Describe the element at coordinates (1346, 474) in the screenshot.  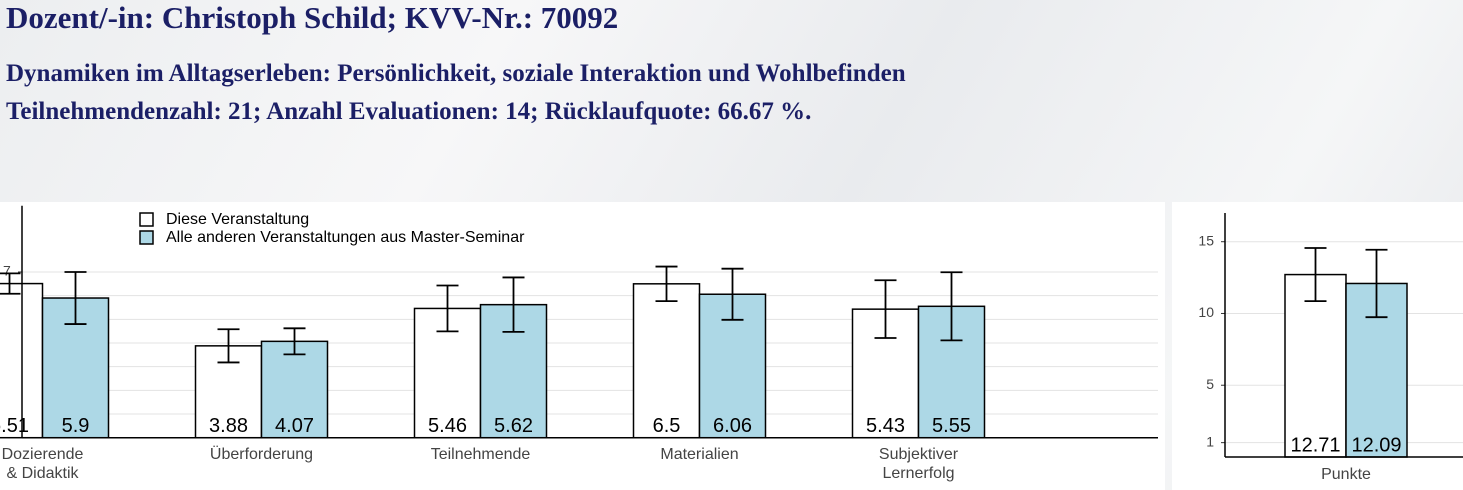
I see `x-tick-label: Punkte` at that location.